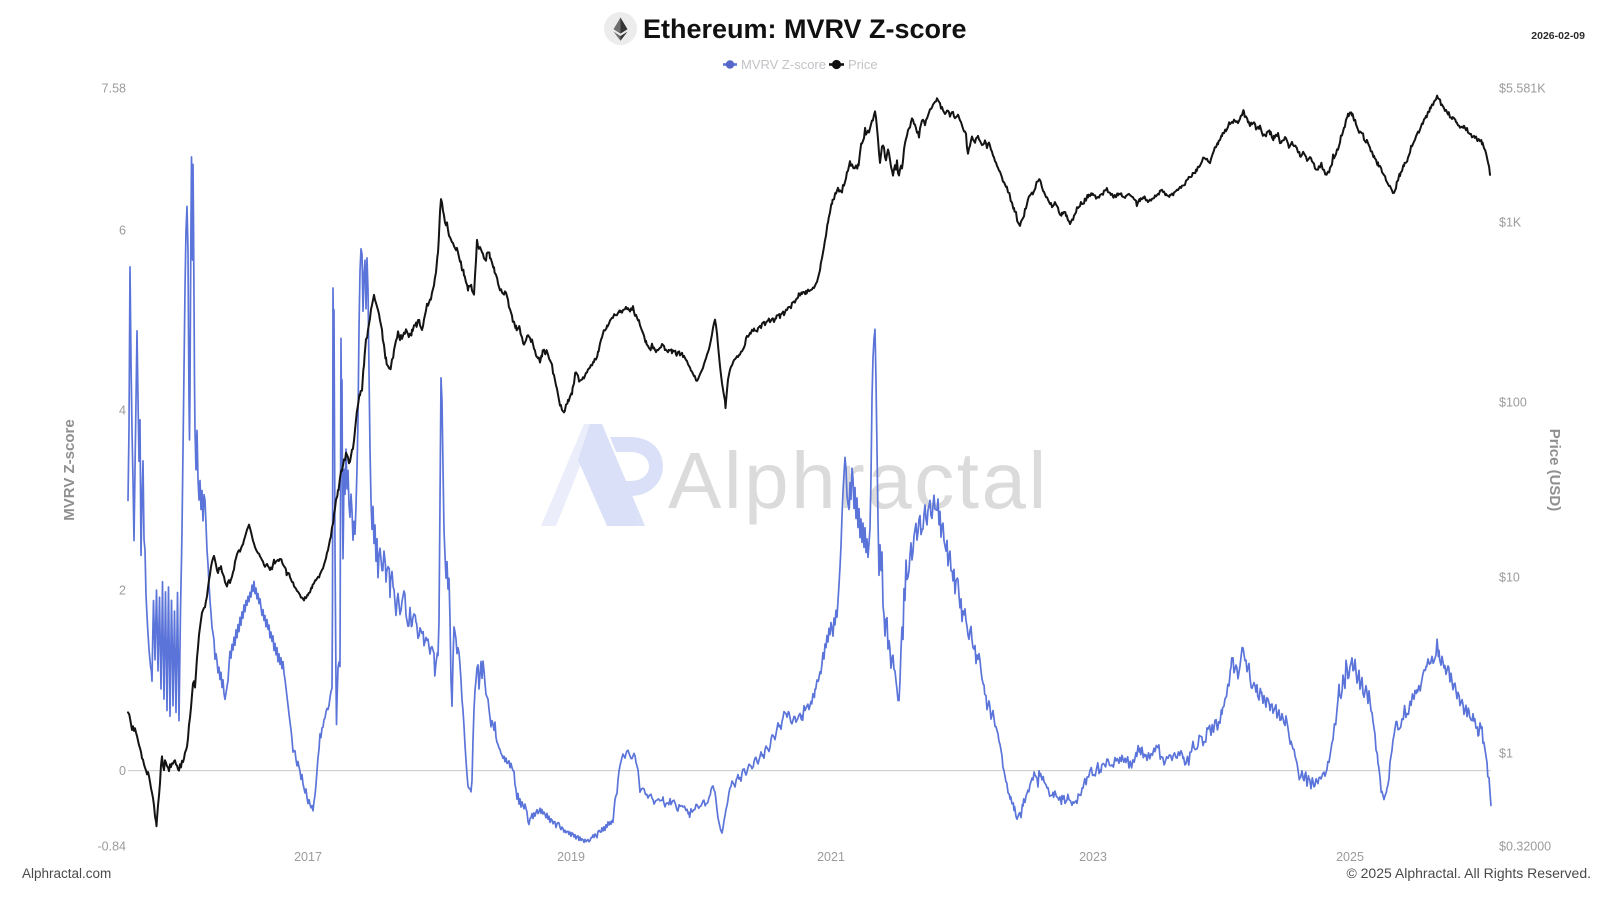 The width and height of the screenshot is (1600, 900). Describe the element at coordinates (112, 847) in the screenshot. I see `svg-text: -0.84` at that location.